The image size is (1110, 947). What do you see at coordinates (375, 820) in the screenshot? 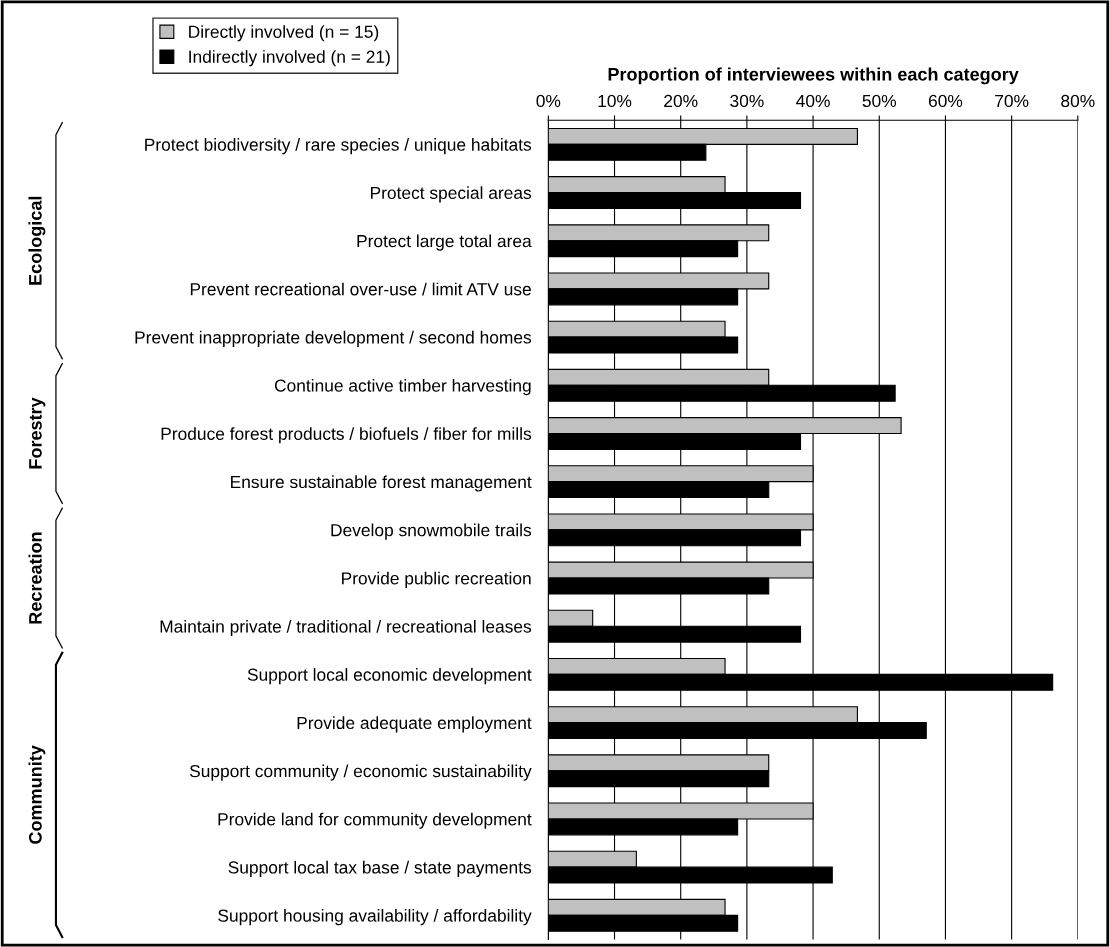
I see `y-tick-label: Provide land for community development` at bounding box center [375, 820].